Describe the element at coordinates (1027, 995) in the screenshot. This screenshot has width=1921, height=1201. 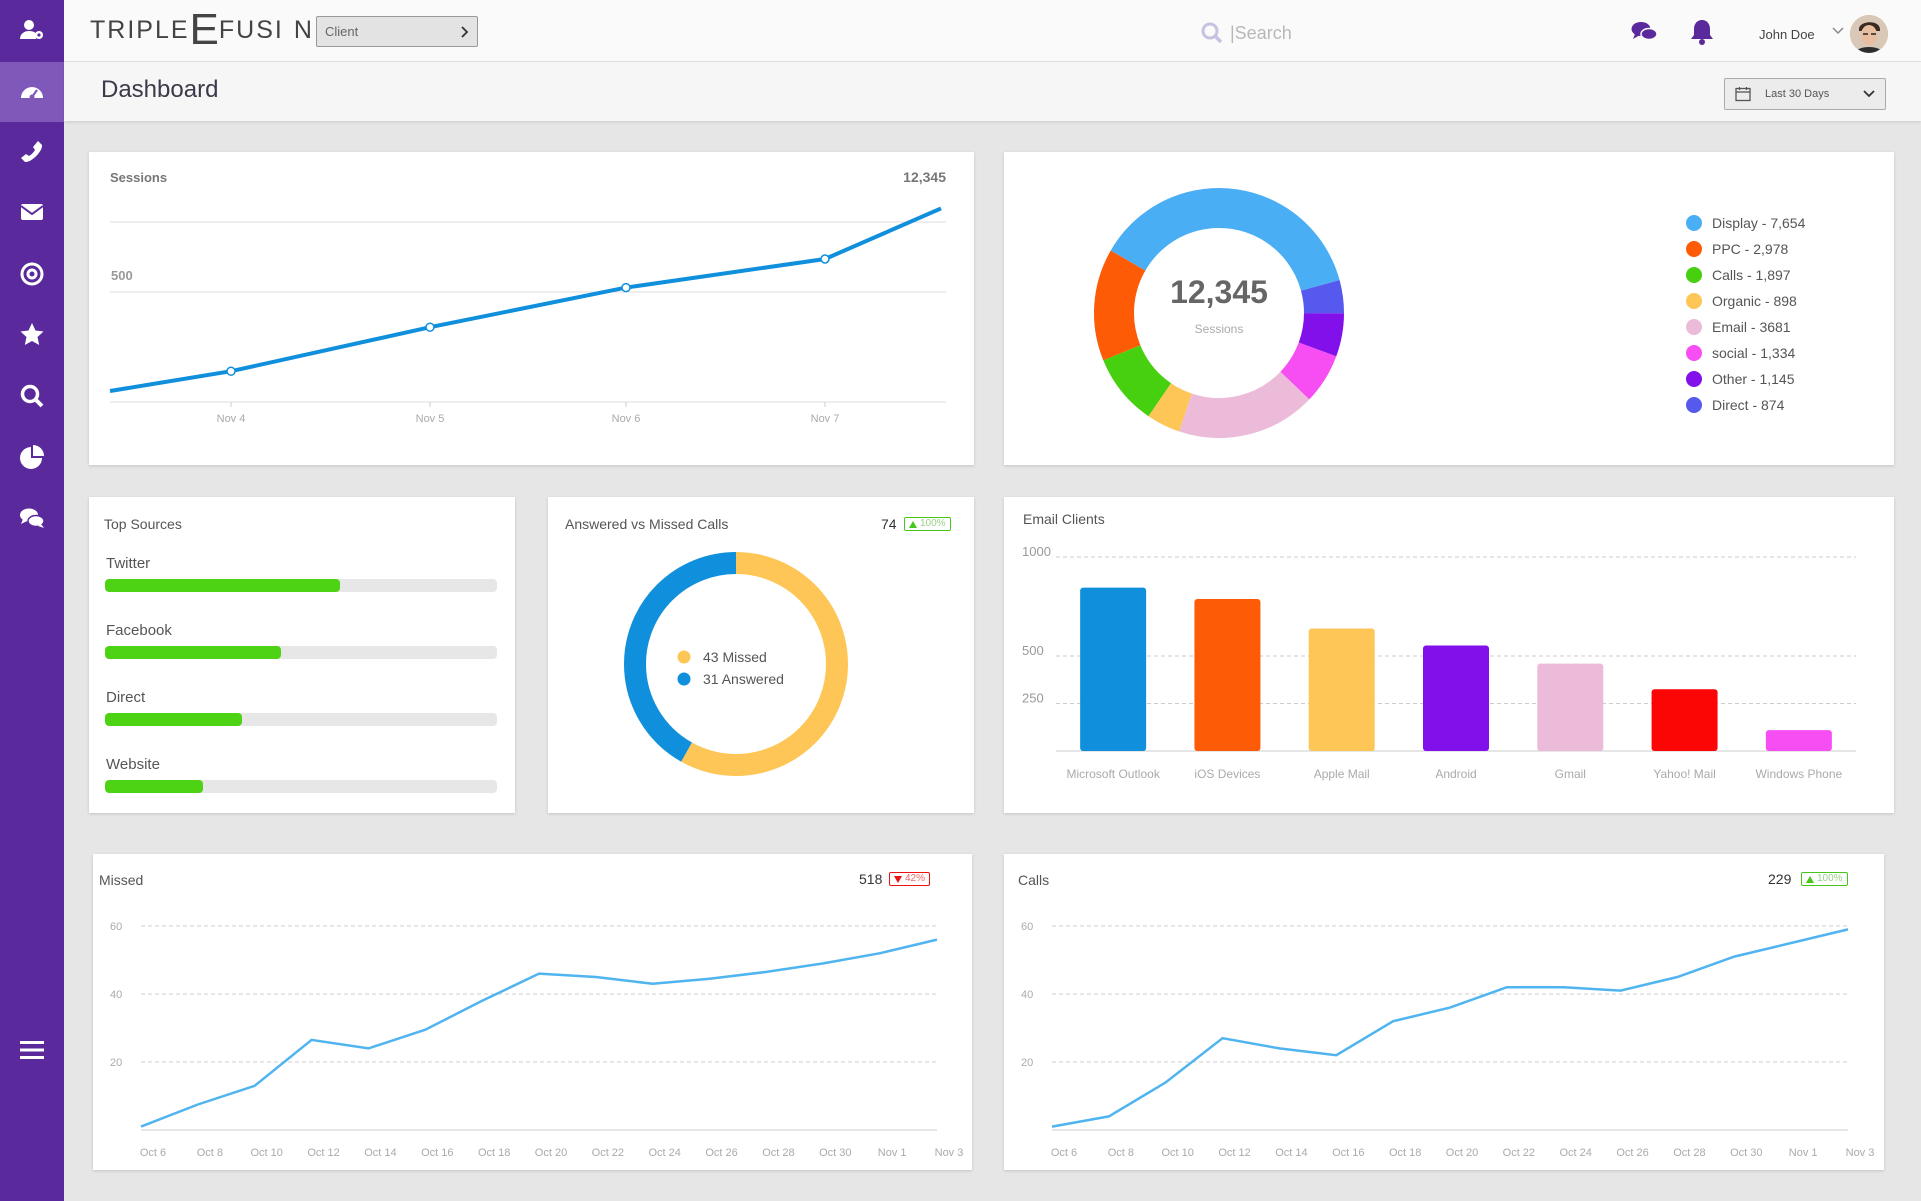
I see `y-tick-label: 40` at that location.